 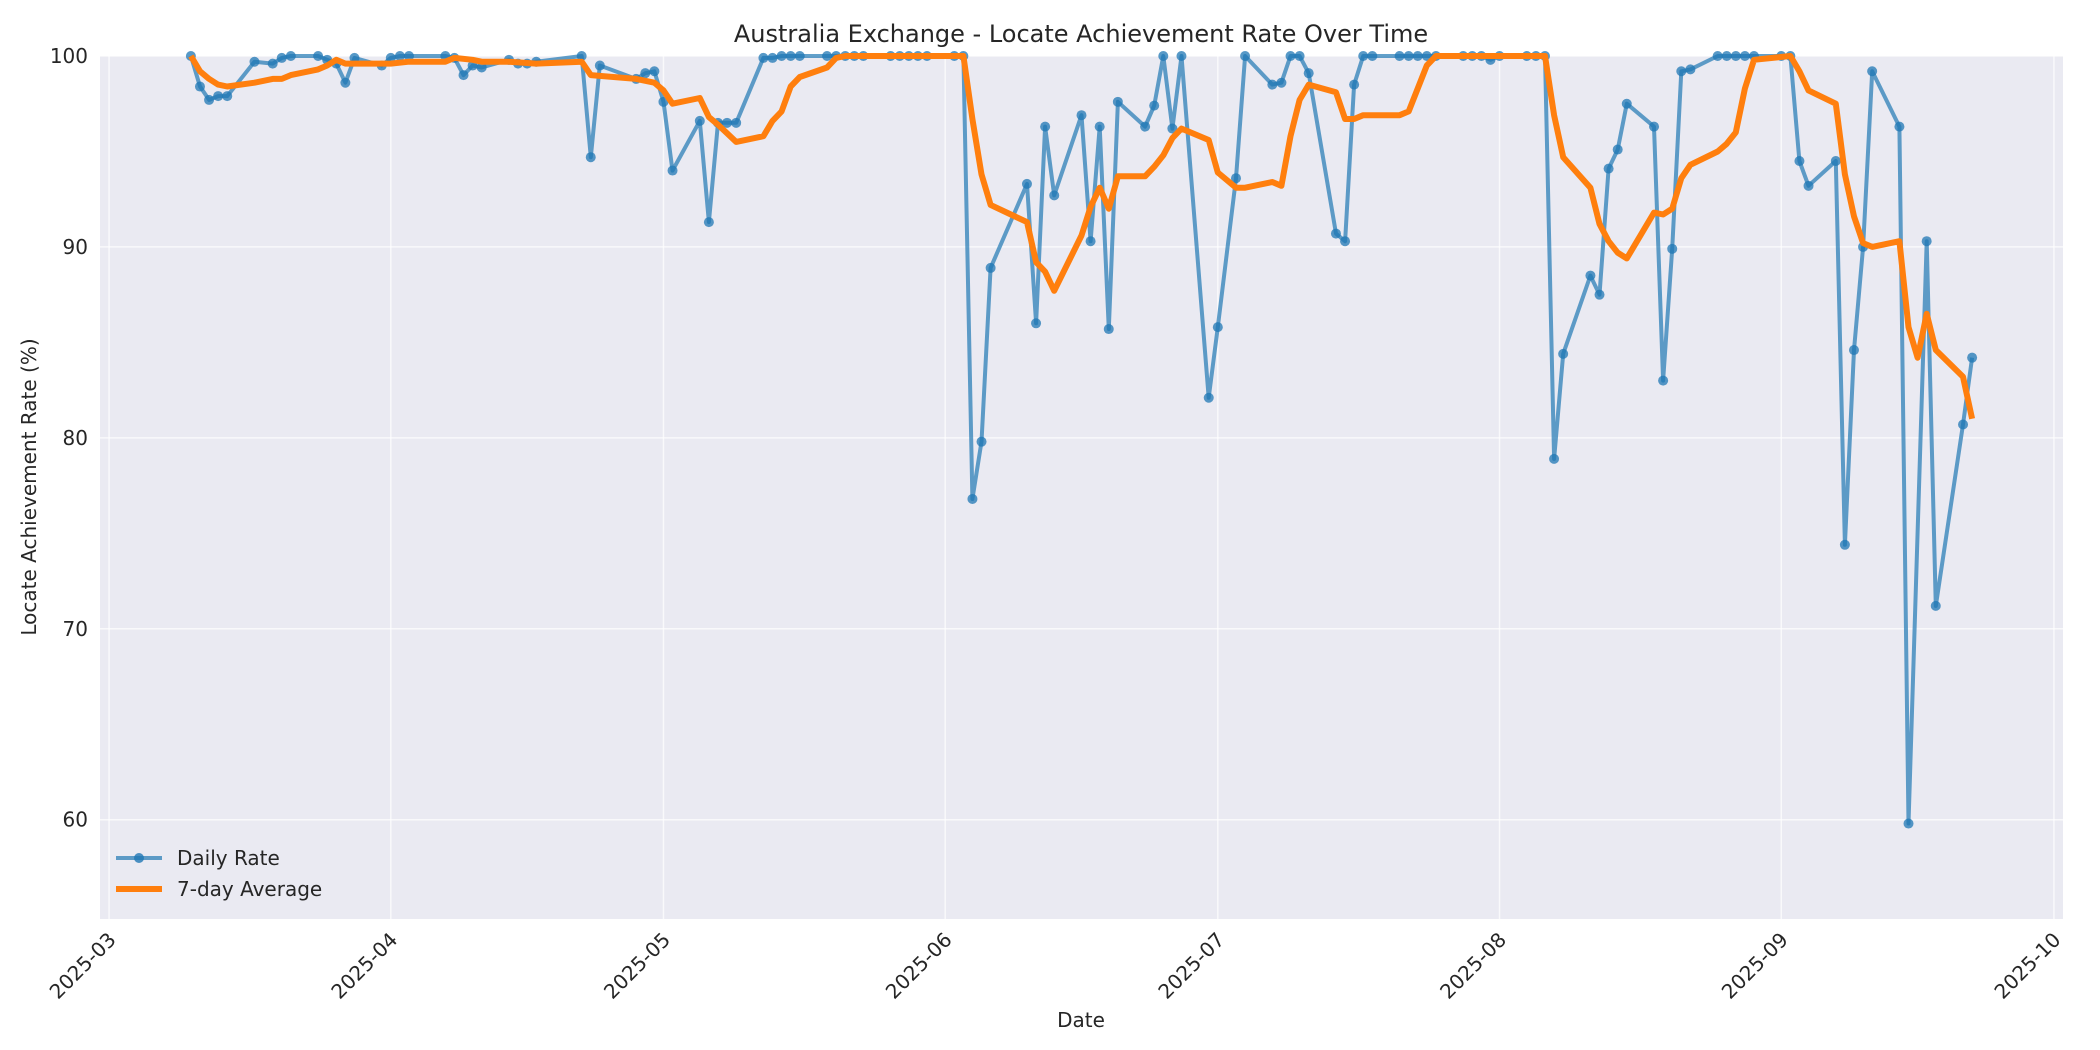 I want to click on x-tick-label: 2025-06, so click(x=919, y=966).